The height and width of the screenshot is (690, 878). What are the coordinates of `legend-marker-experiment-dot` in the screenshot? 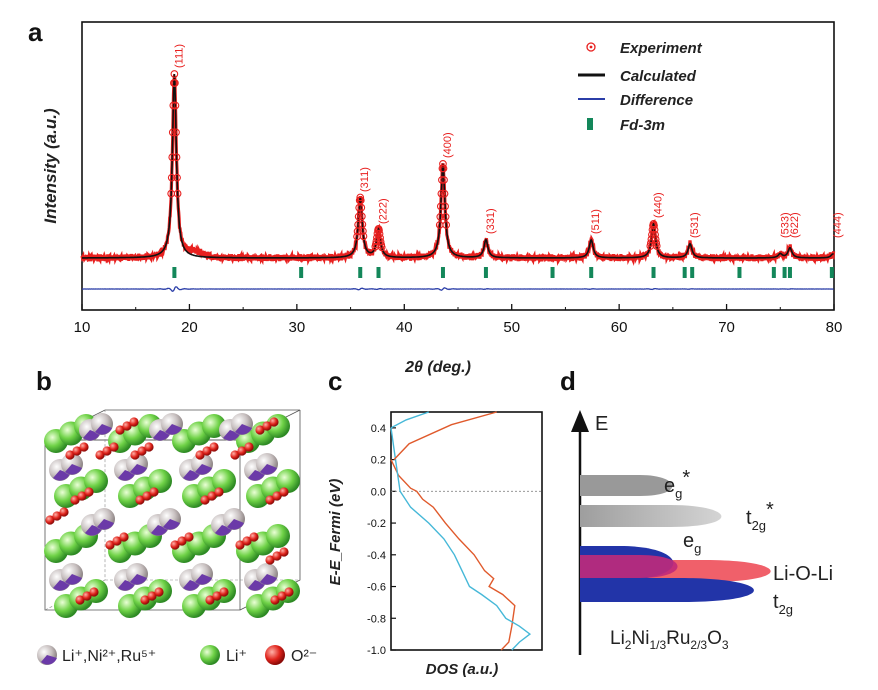 It's located at (591, 47).